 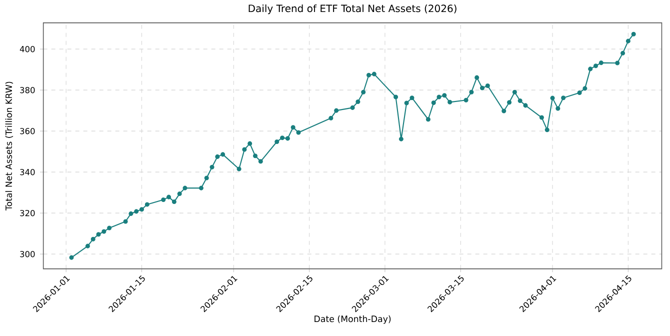 What do you see at coordinates (27, 90) in the screenshot?
I see `y-tick-label: 380` at bounding box center [27, 90].